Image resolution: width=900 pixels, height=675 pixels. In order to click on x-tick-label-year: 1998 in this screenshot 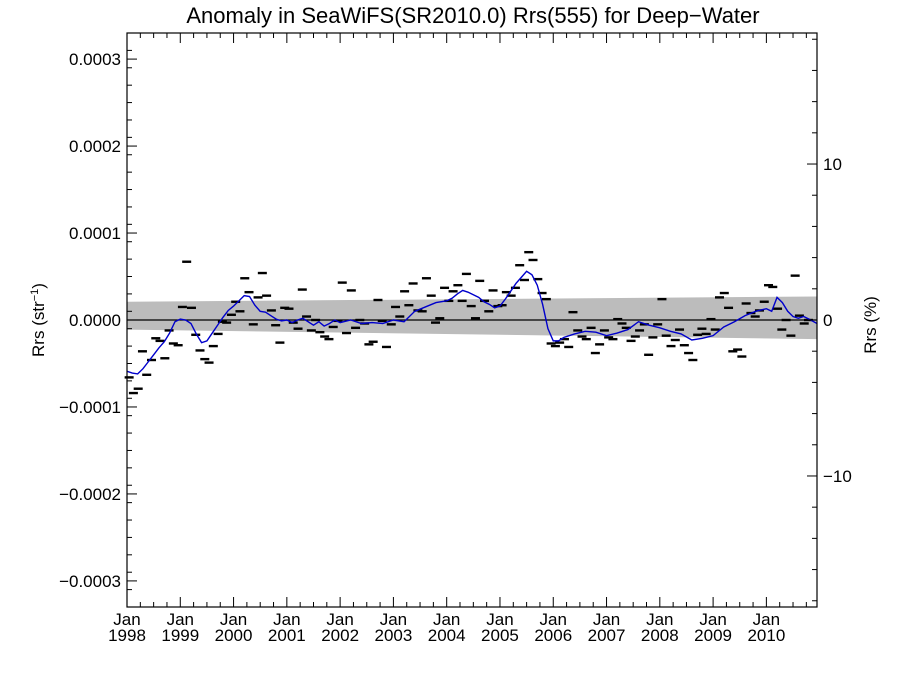, I will do `click(127, 635)`.